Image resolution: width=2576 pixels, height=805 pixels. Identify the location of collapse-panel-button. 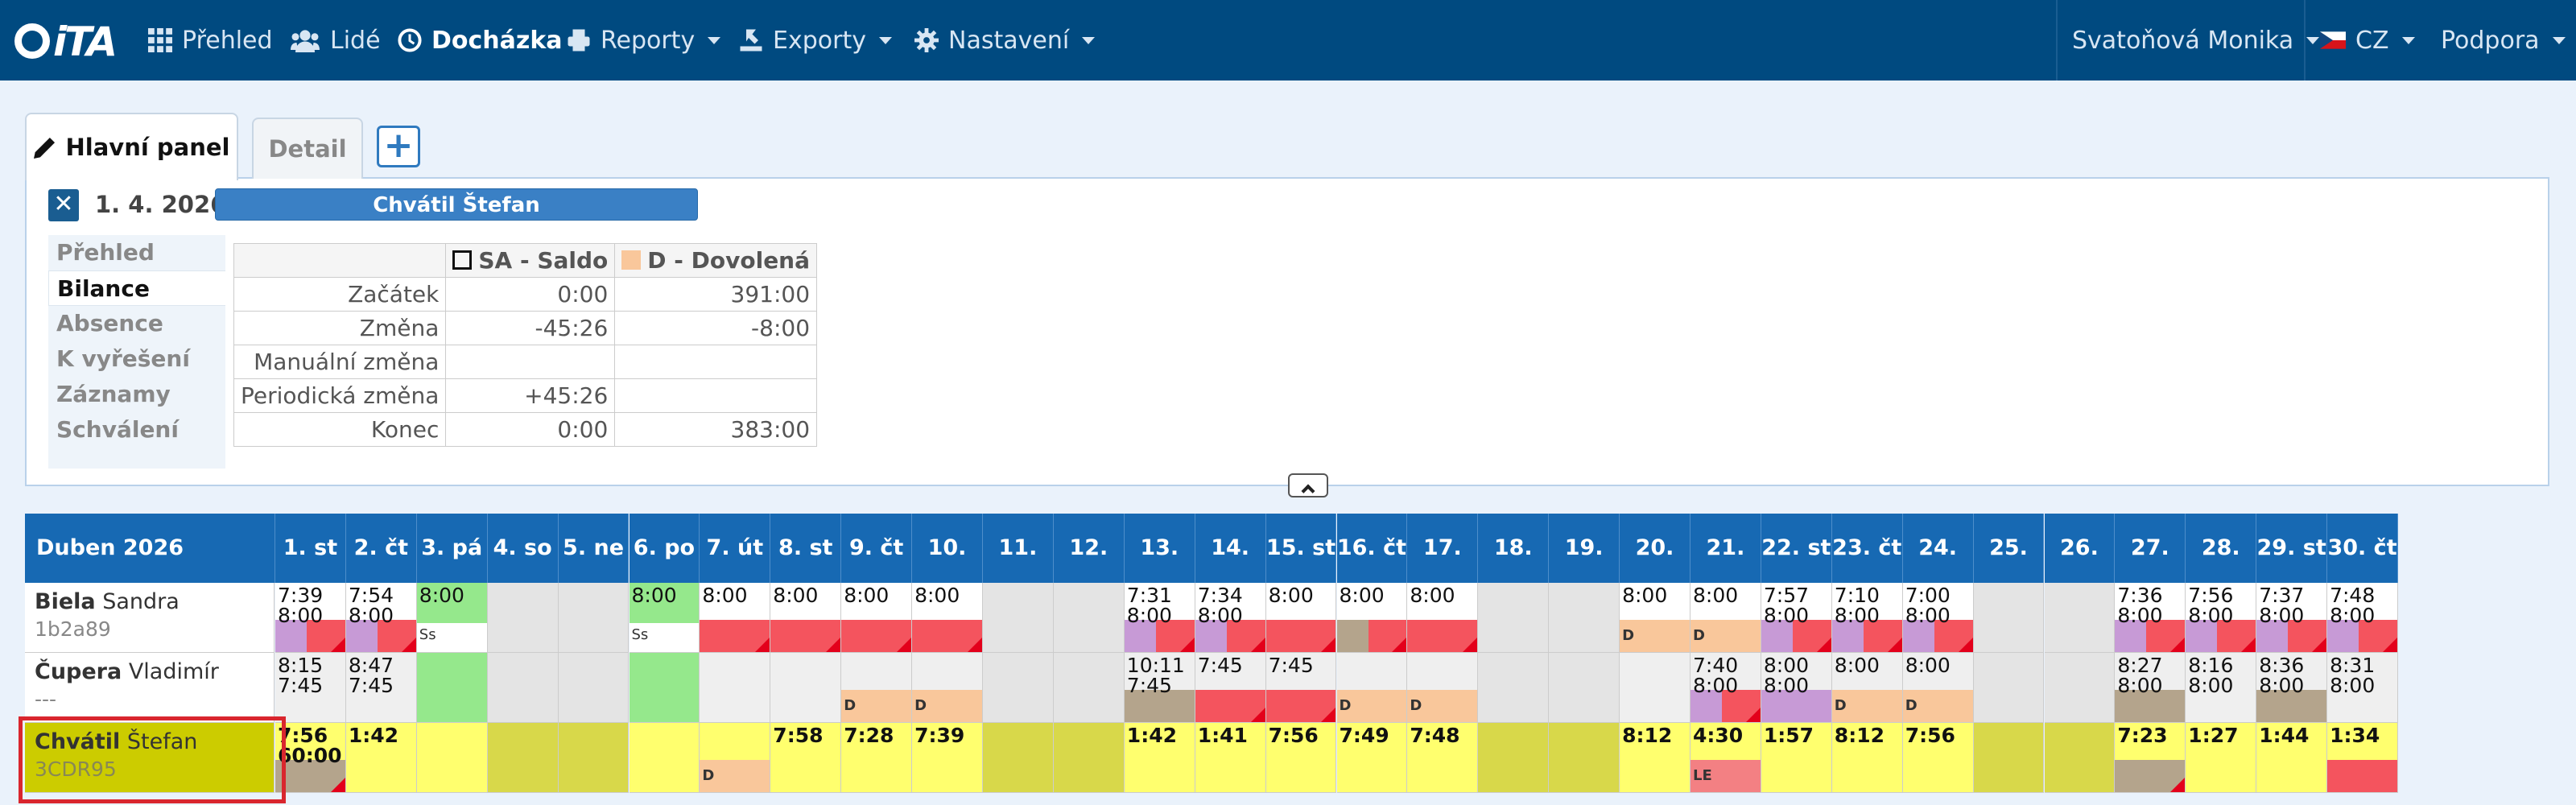
(1308, 485).